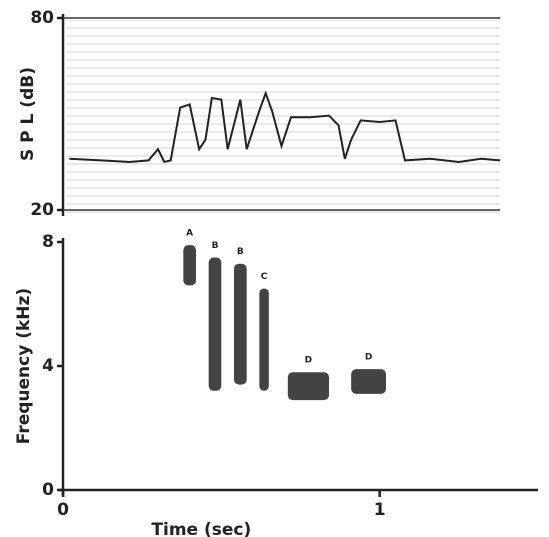  Describe the element at coordinates (28, 114) in the screenshot. I see `y-axis-label: S P L (dB)` at that location.